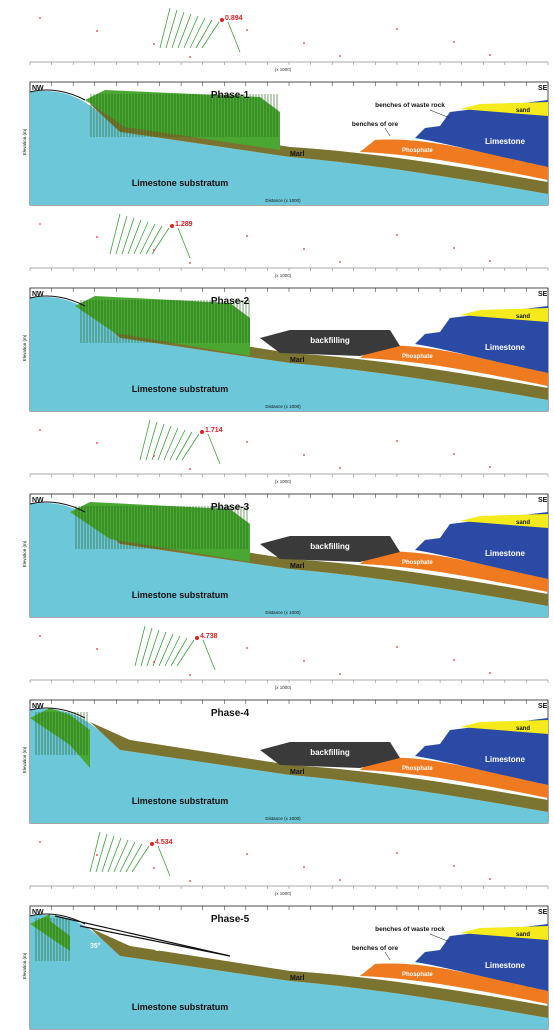 The width and height of the screenshot is (554, 1030). Describe the element at coordinates (164, 842) in the screenshot. I see `factor-of-safety-label: 4.534` at that location.